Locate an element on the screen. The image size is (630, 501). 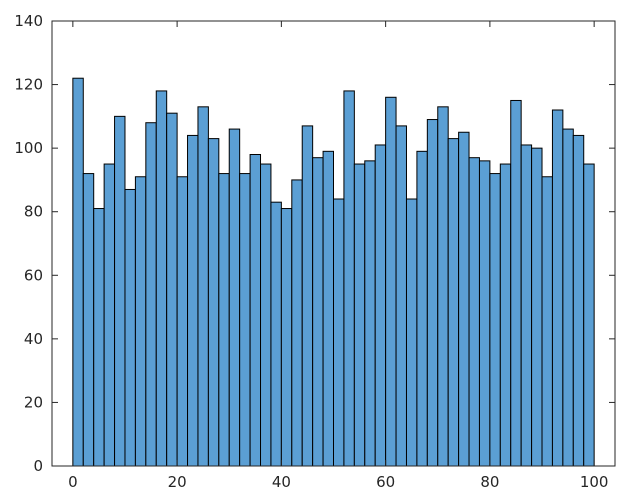
x-tick-label: 0 is located at coordinates (73, 482).